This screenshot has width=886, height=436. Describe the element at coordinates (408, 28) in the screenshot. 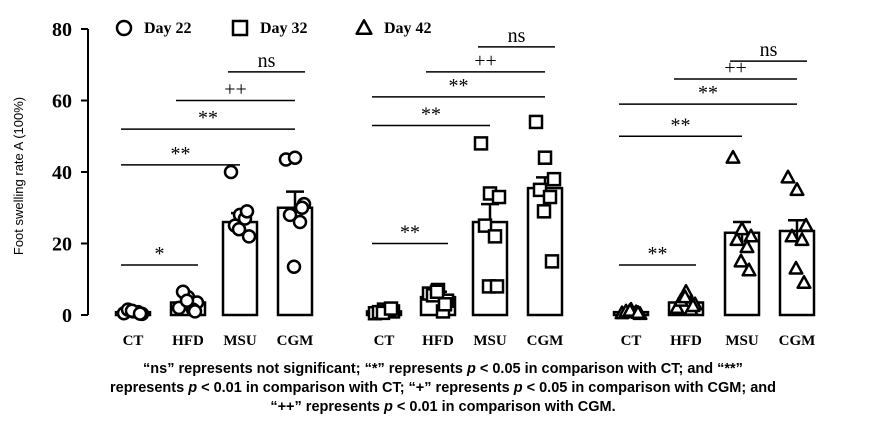

I see `legend-label: Day 42` at that location.